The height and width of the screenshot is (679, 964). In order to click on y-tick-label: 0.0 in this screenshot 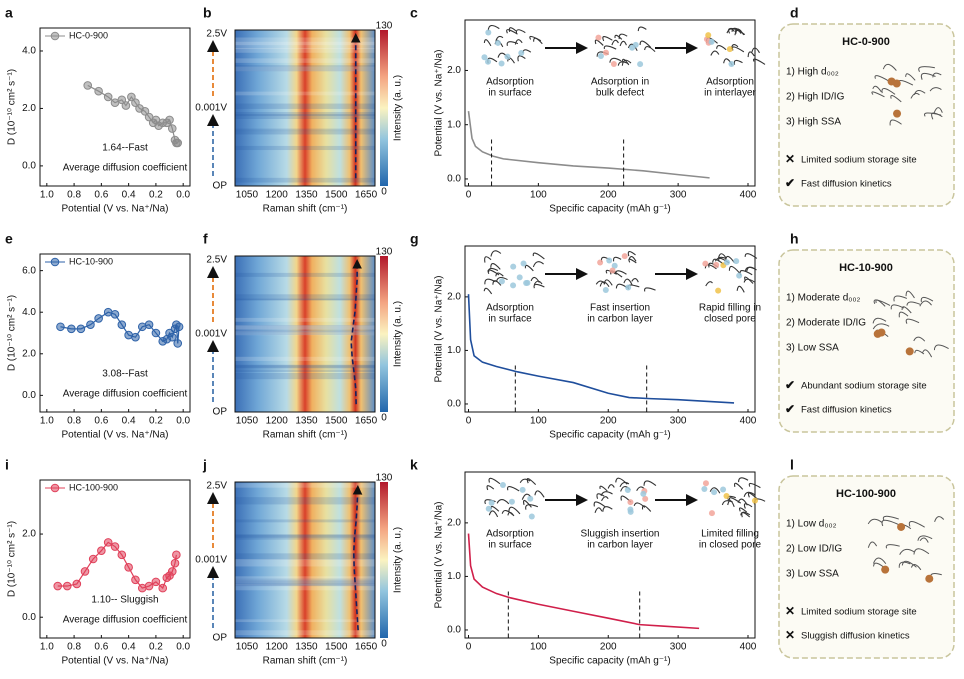, I will do `click(29, 617)`.